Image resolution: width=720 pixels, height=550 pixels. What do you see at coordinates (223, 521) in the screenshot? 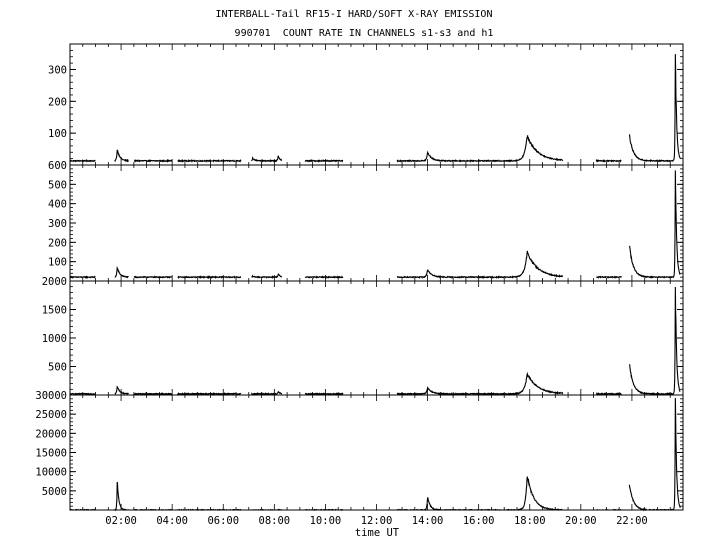
I see `x-tick-label: 06:00` at bounding box center [223, 521].